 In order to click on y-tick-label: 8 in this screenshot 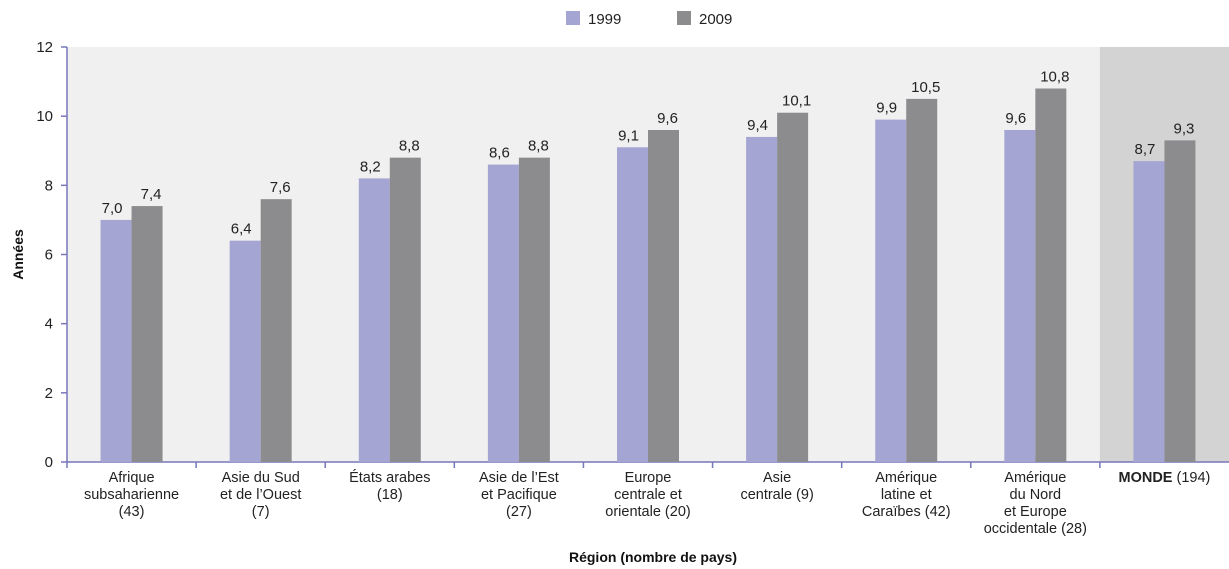, I will do `click(49, 185)`.